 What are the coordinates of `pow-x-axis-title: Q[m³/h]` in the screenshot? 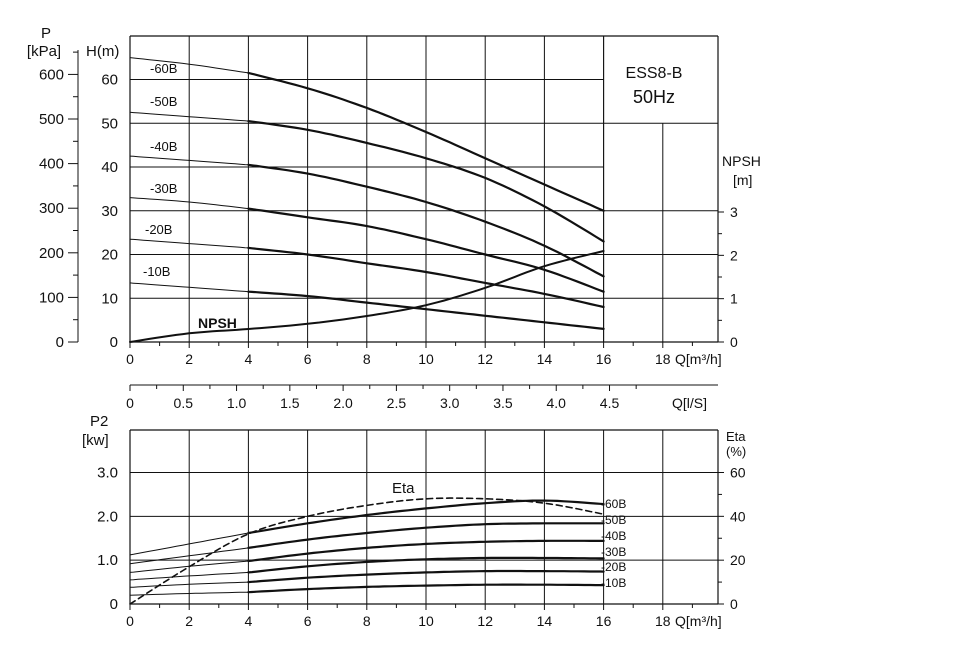 It's located at (698, 621).